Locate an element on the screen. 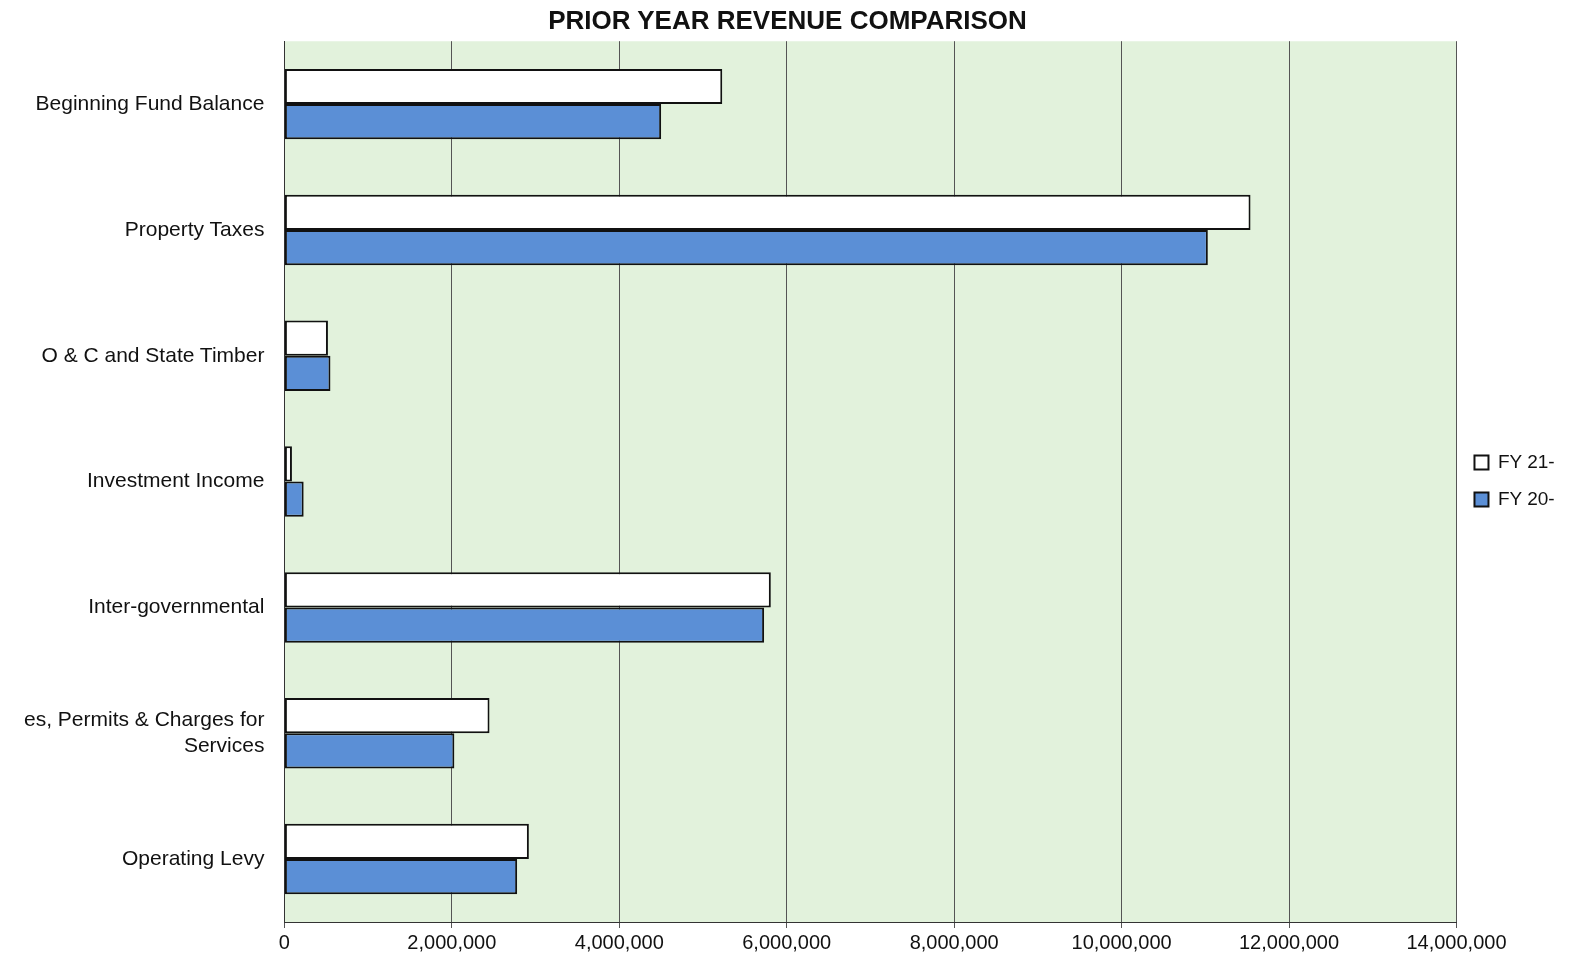 Image resolution: width=1585 pixels, height=964 pixels. y-tick-label: Inter-governmental is located at coordinates (176, 606).